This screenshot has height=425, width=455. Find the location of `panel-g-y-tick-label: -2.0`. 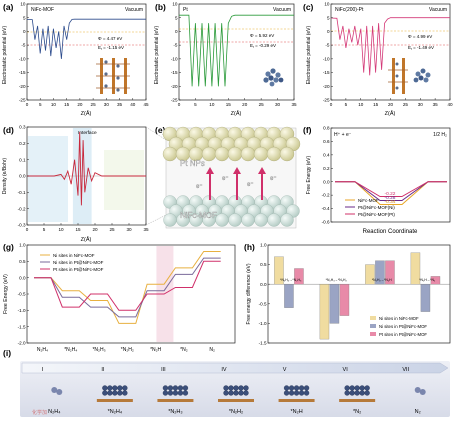

panel-g-y-tick-label: -2.0 is located at coordinates (22, 343).